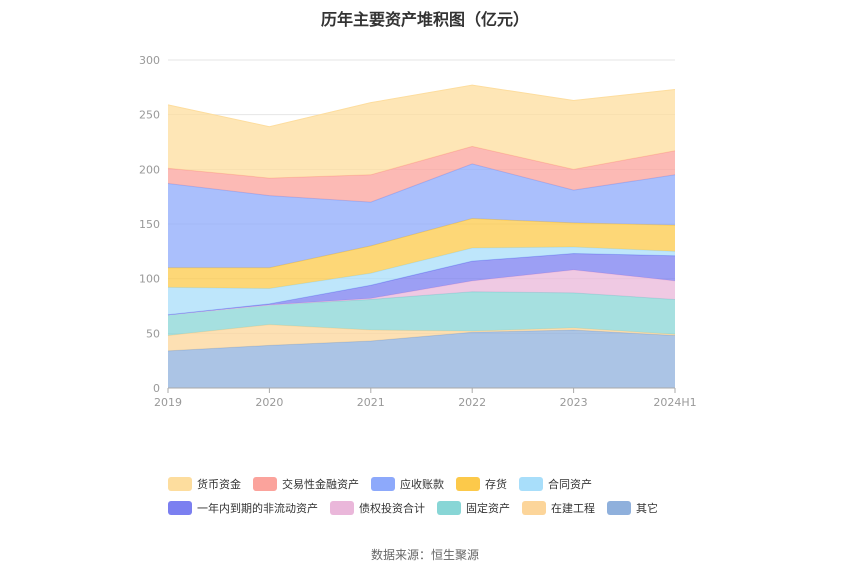  I want to click on y-tick-label: 0, so click(156, 388).